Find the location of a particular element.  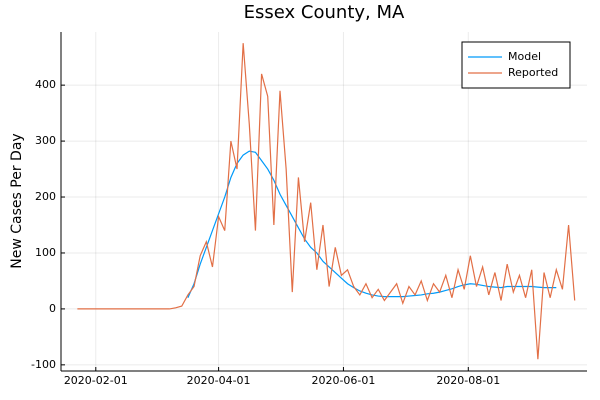

legend-label: Reported is located at coordinates (533, 72).